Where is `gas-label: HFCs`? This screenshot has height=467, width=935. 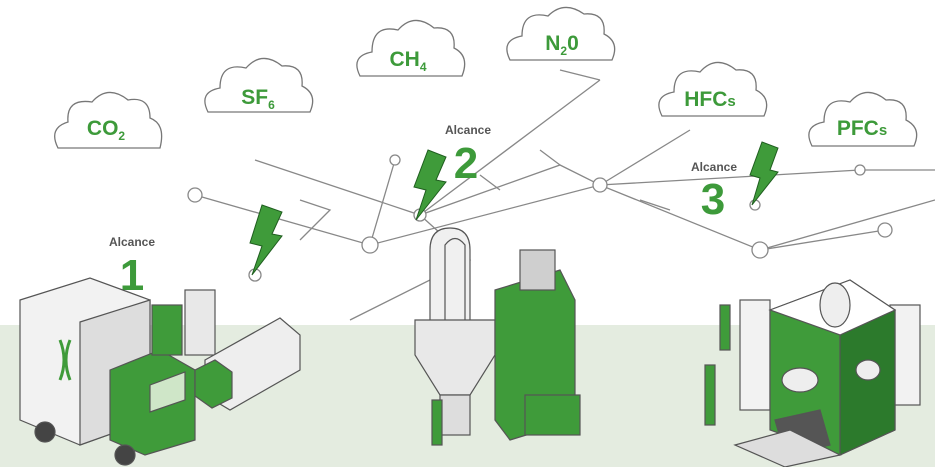
gas-label: HFCs is located at coordinates (710, 99).